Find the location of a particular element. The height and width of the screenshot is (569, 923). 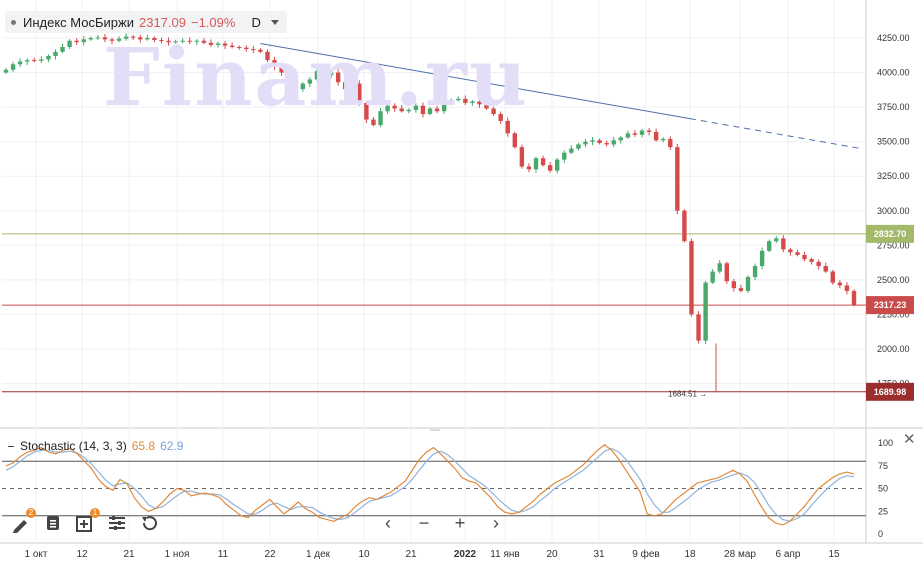

symbol-name: Индекс МосБиржи is located at coordinates (78, 22).